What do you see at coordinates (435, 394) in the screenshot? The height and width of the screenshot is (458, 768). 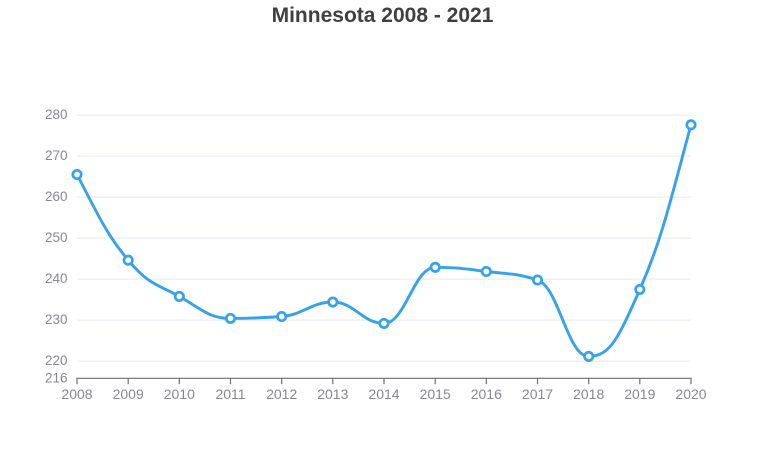 I see `svg-text: 2015` at bounding box center [435, 394].